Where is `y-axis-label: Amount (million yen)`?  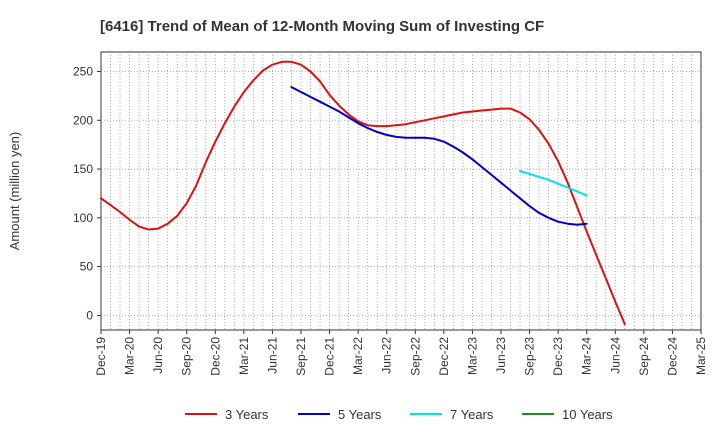 y-axis-label: Amount (million yen) is located at coordinates (14, 191).